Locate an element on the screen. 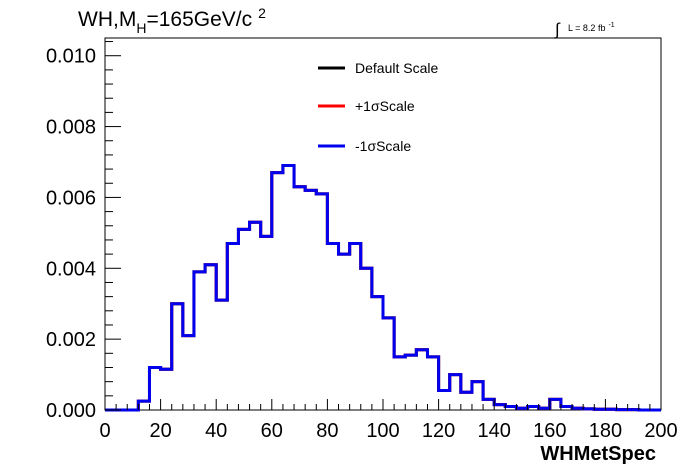 This screenshot has width=696, height=472. x-tick-label: 0 is located at coordinates (104, 431).